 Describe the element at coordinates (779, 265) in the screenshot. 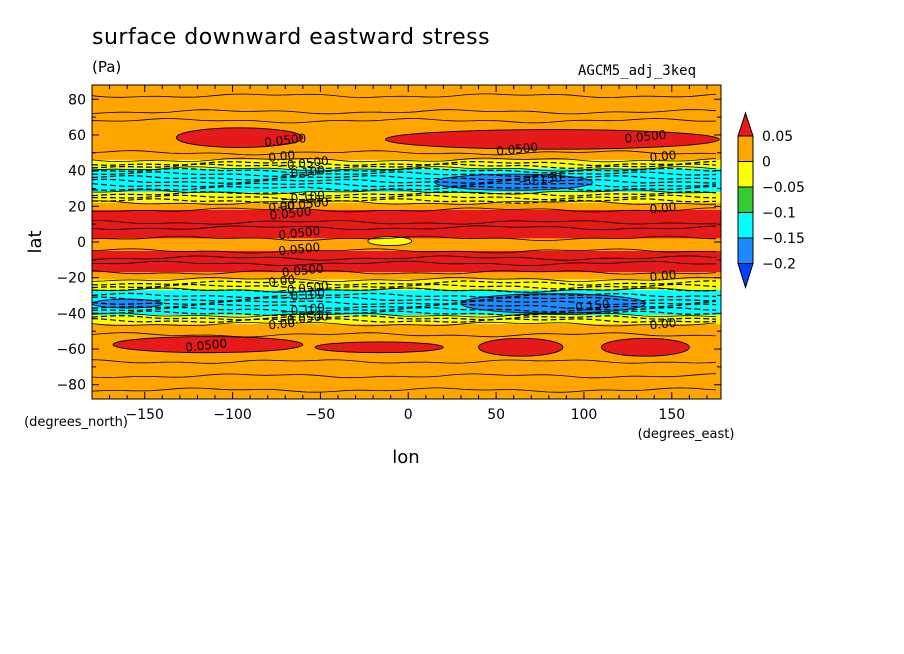

I see `colorbar-label: −0.2` at that location.